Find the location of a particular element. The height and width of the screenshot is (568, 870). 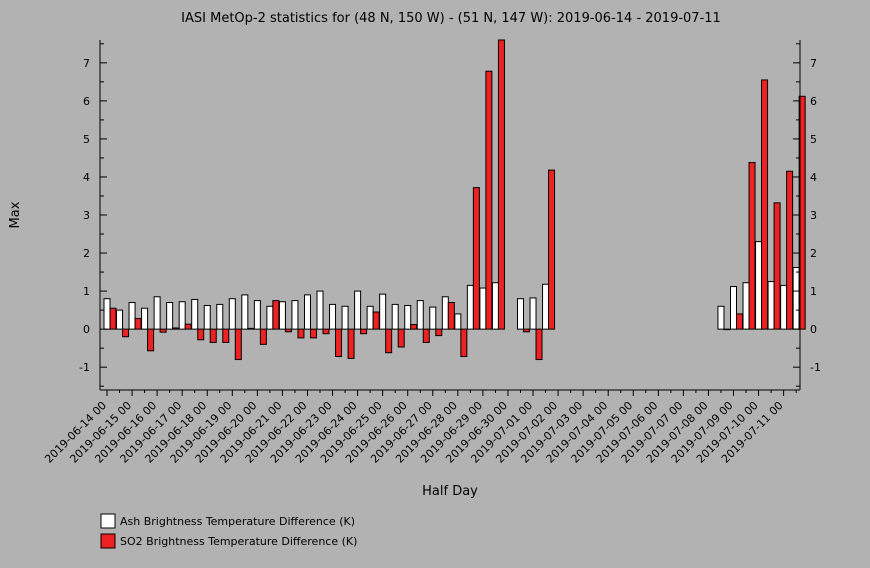

y-tick-label-left: 6 is located at coordinates (86, 101).